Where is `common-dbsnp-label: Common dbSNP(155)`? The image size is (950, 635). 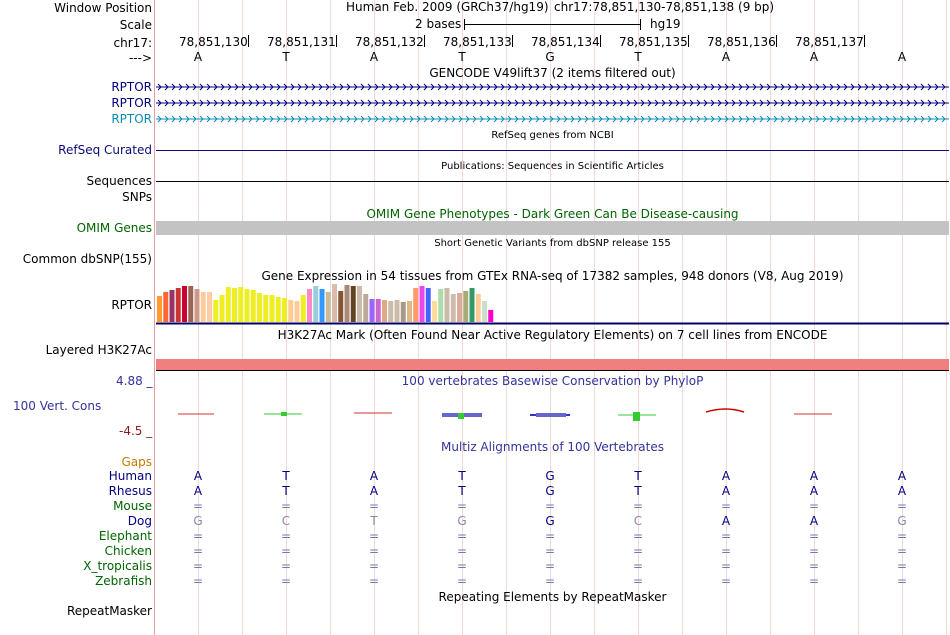 common-dbsnp-label: Common dbSNP(155) is located at coordinates (87, 259).